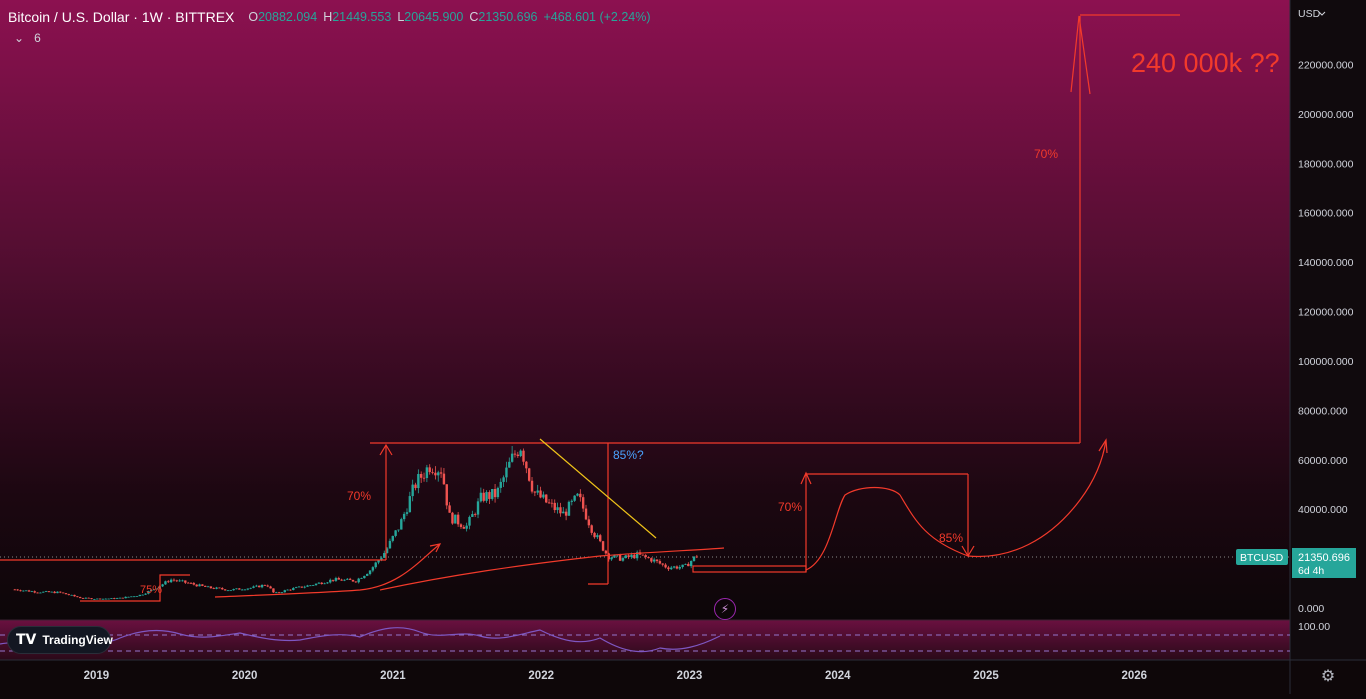 This screenshot has height=699, width=1366. I want to click on symbol-title: Bitcoin / U.S. Dollar · 1W · BITTREX, so click(121, 17).